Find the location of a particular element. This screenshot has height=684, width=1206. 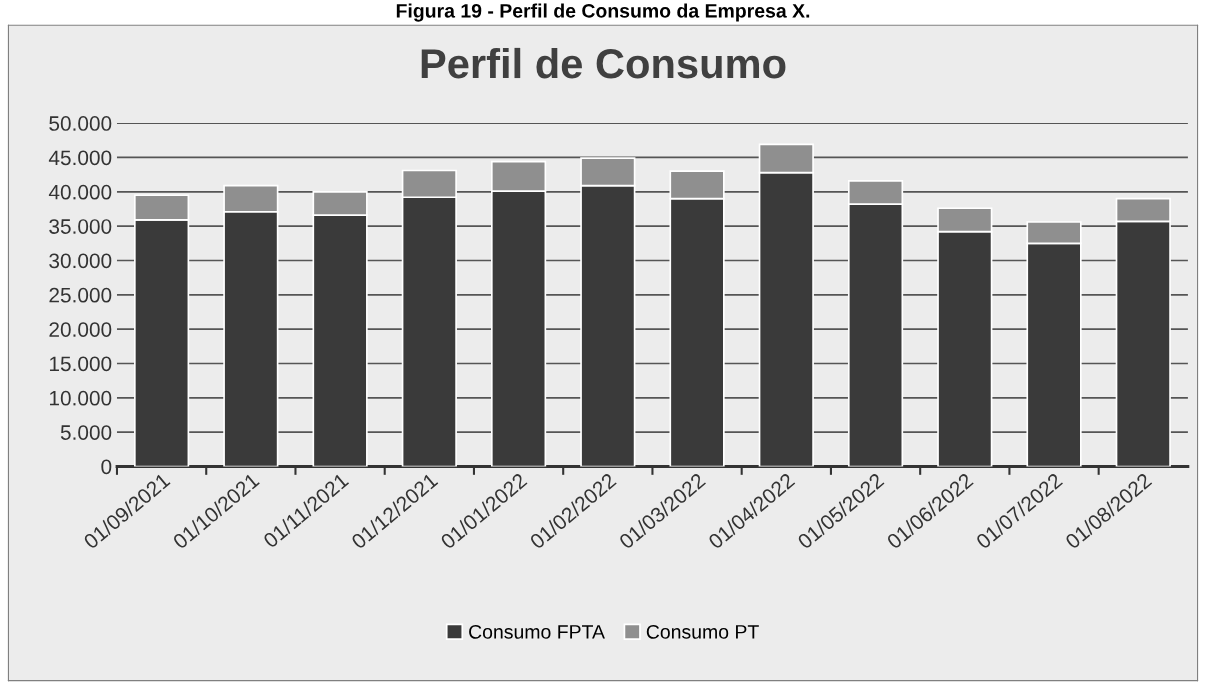

y-tick-label: 40.000 is located at coordinates (80, 192).